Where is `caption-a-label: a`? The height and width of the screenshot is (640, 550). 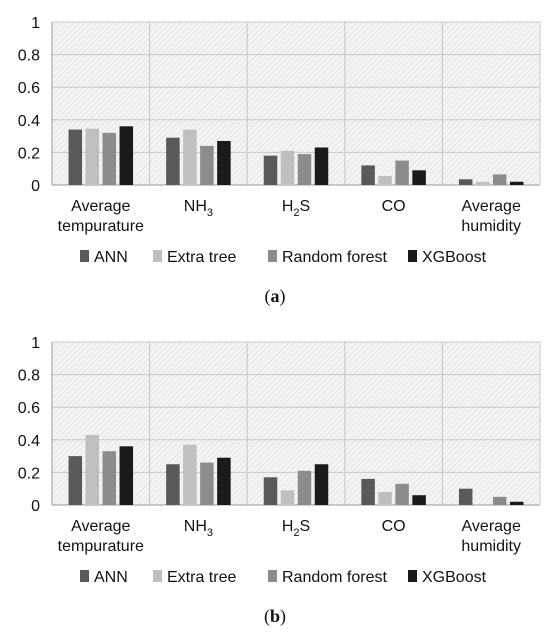
caption-a-label: a is located at coordinates (275, 296).